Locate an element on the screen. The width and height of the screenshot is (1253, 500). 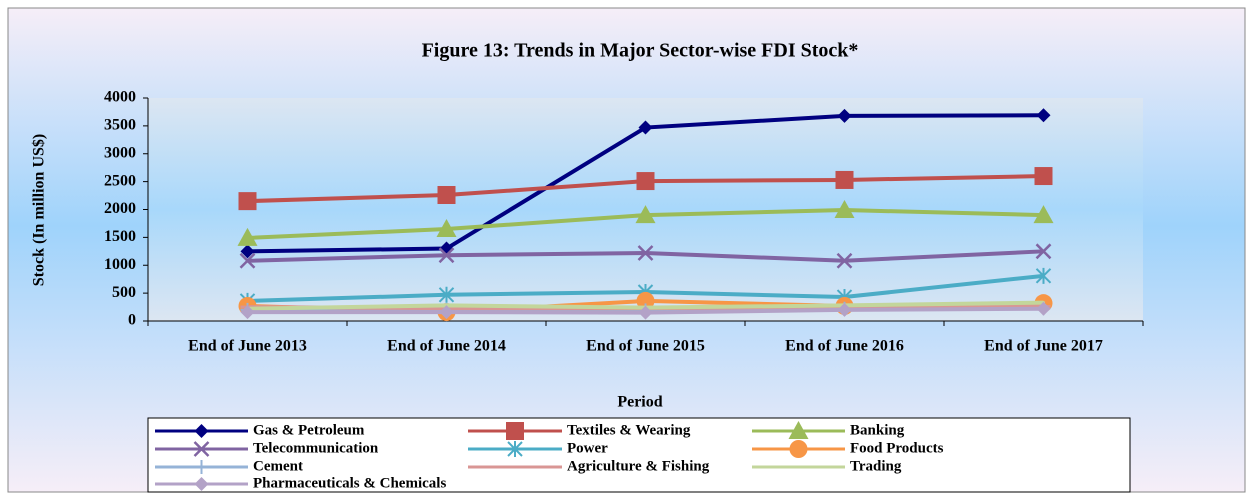
legend-label: Power is located at coordinates (587, 448).